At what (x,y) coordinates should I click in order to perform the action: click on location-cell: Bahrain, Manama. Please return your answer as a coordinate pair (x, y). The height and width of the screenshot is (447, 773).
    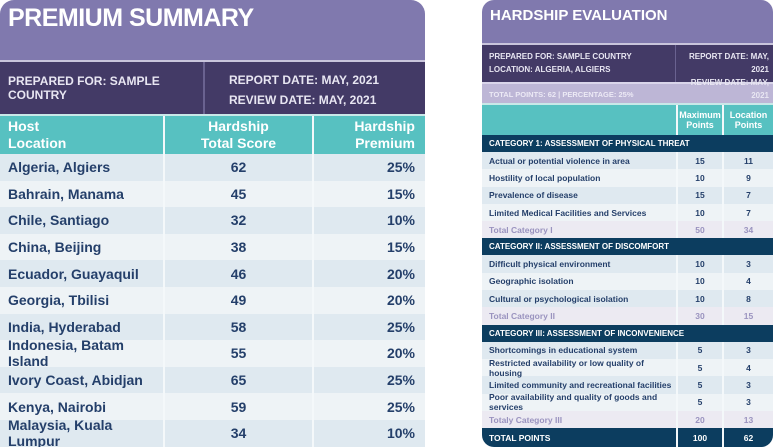
    Looking at the image, I should click on (66, 193).